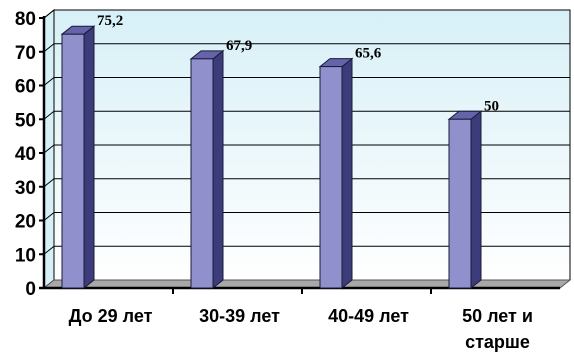 The image size is (574, 356). I want to click on y-tick-label: 40, so click(25, 154).